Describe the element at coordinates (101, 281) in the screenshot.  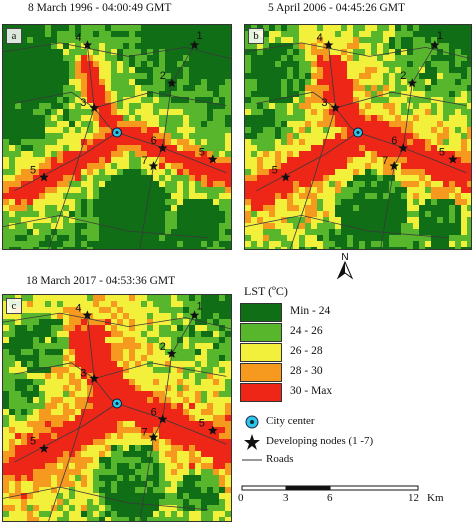
I see `panel-title-c: 18 March 2017 - 04:53:36 GMT` at that location.